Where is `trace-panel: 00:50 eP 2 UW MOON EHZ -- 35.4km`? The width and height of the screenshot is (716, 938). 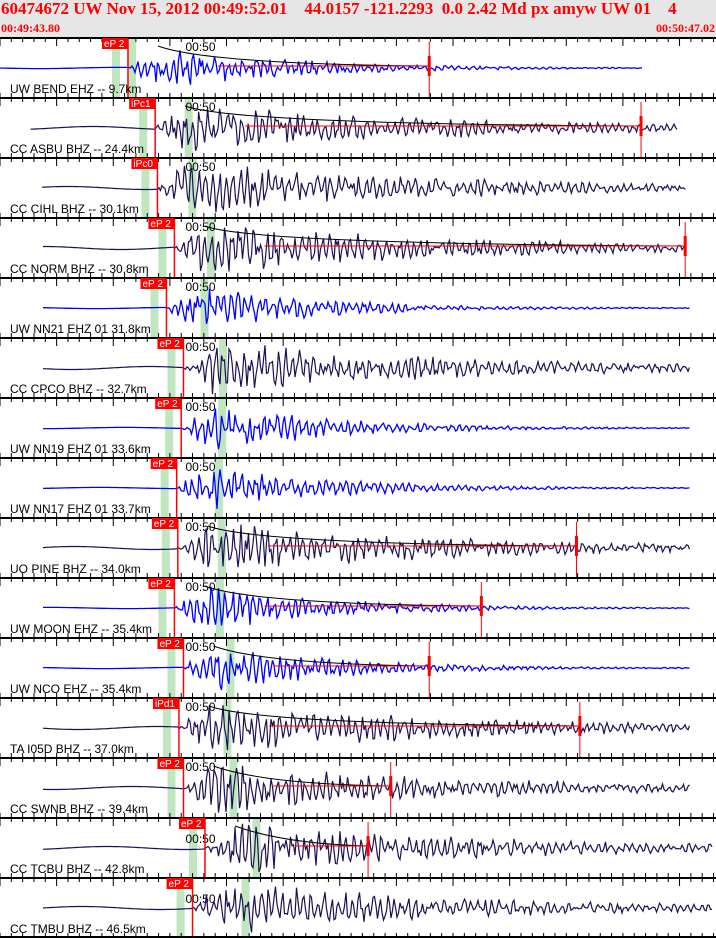 trace-panel: 00:50 eP 2 UW MOON EHZ -- 35.4km is located at coordinates (358, 607).